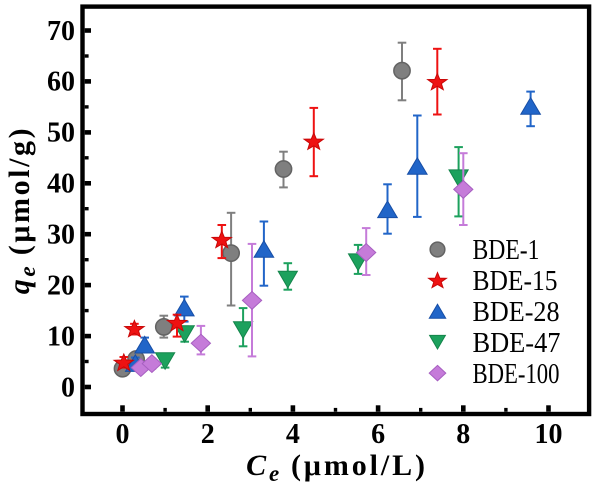 This screenshot has height=492, width=600. I want to click on svg-text: 50, so click(61, 133).